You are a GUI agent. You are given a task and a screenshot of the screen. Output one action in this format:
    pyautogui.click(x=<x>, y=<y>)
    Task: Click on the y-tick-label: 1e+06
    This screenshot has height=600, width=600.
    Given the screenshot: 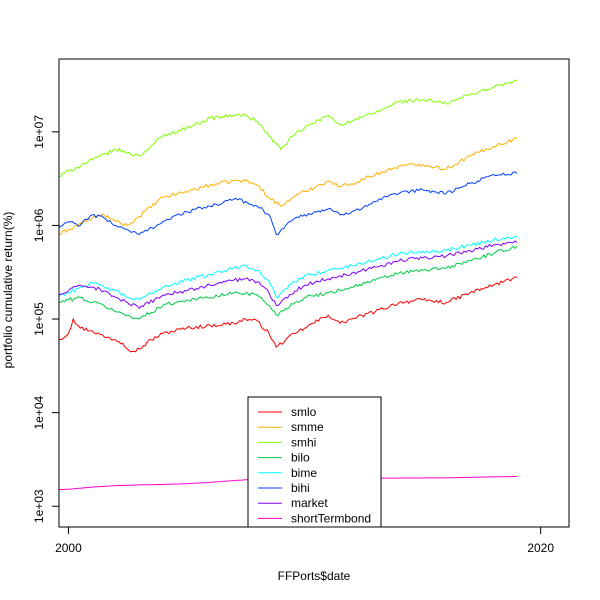 What is the action you would take?
    pyautogui.click(x=39, y=225)
    